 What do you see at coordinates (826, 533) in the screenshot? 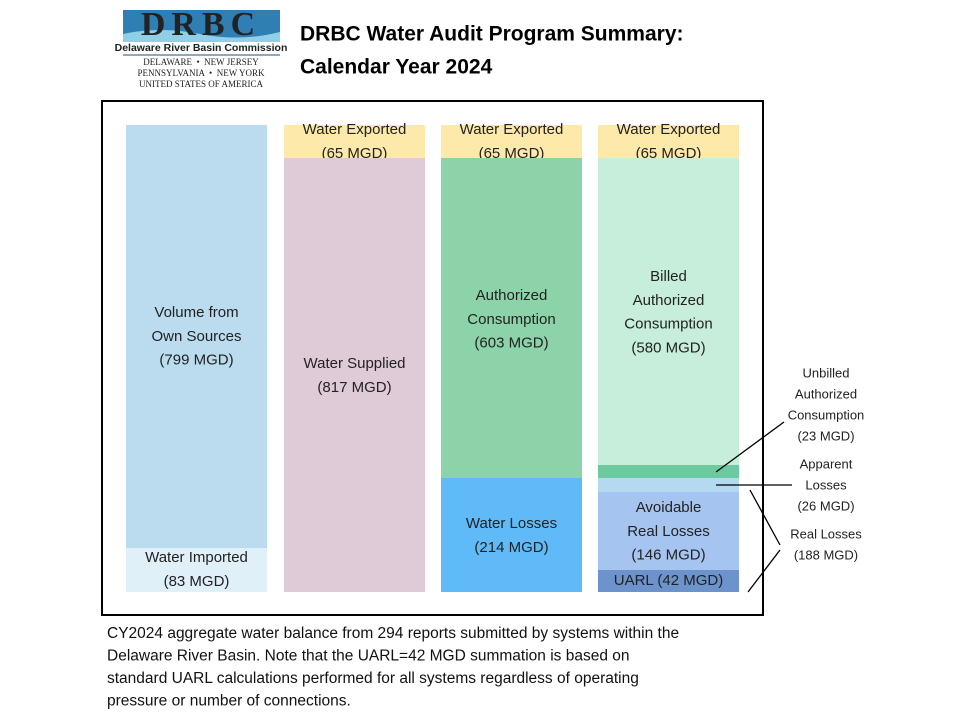
I see `side-label: Real Losses` at bounding box center [826, 533].